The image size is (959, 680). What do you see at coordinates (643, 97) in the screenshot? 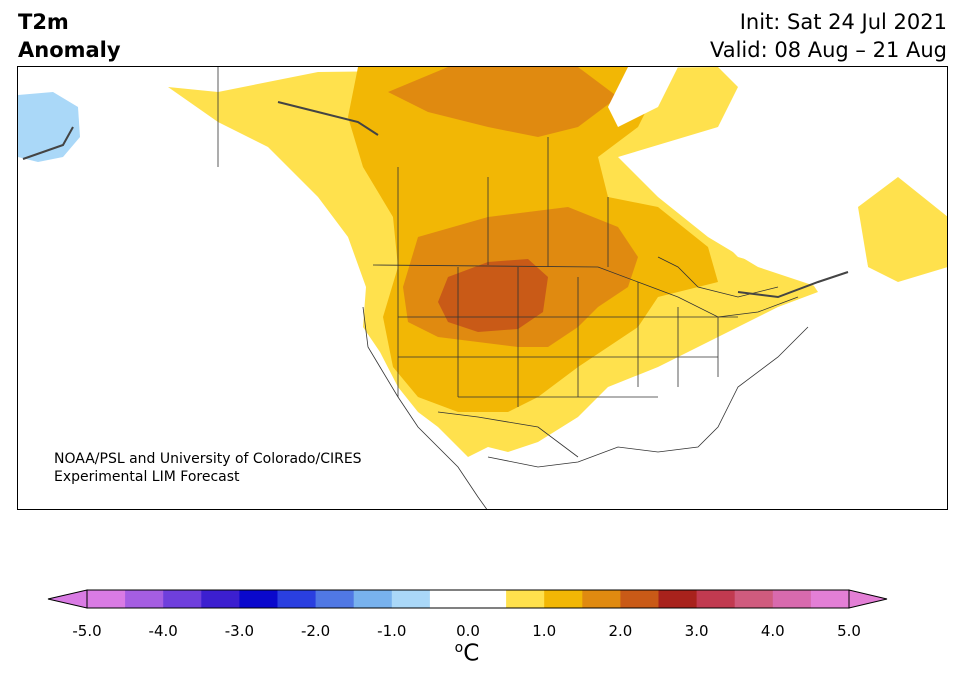
I see `hudson-bay` at bounding box center [643, 97].